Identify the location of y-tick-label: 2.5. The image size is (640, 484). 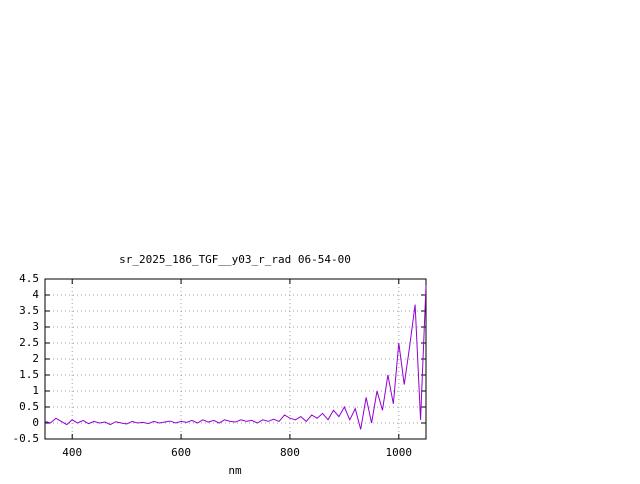
(29, 342).